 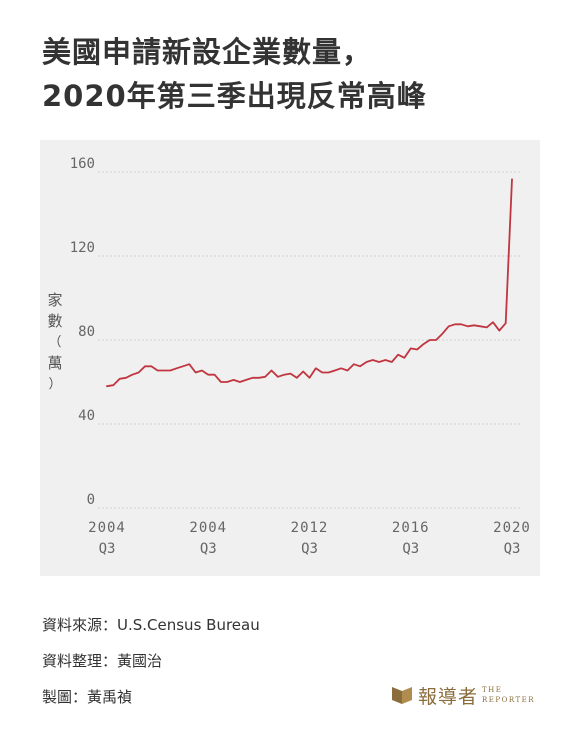 I want to click on compiled-by-note: 資料整理：黃國治, so click(x=102, y=661).